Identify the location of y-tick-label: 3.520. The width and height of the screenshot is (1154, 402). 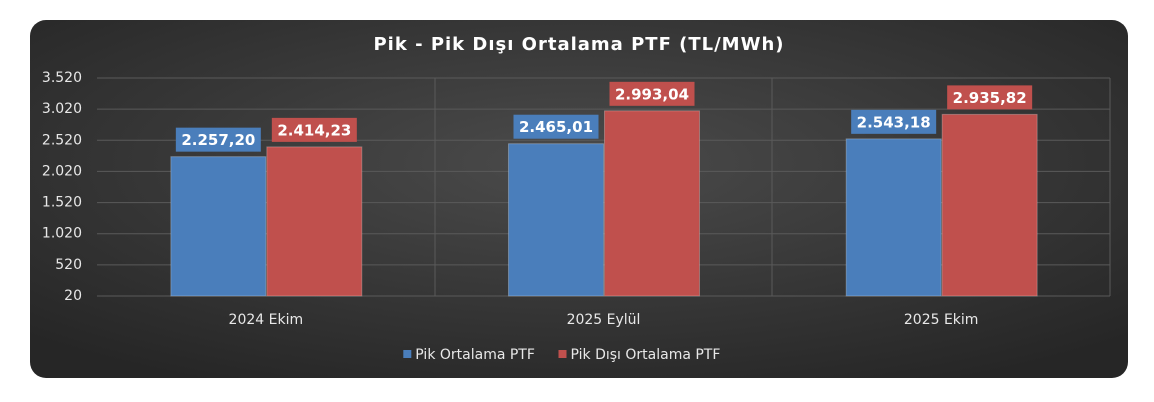
(62, 78).